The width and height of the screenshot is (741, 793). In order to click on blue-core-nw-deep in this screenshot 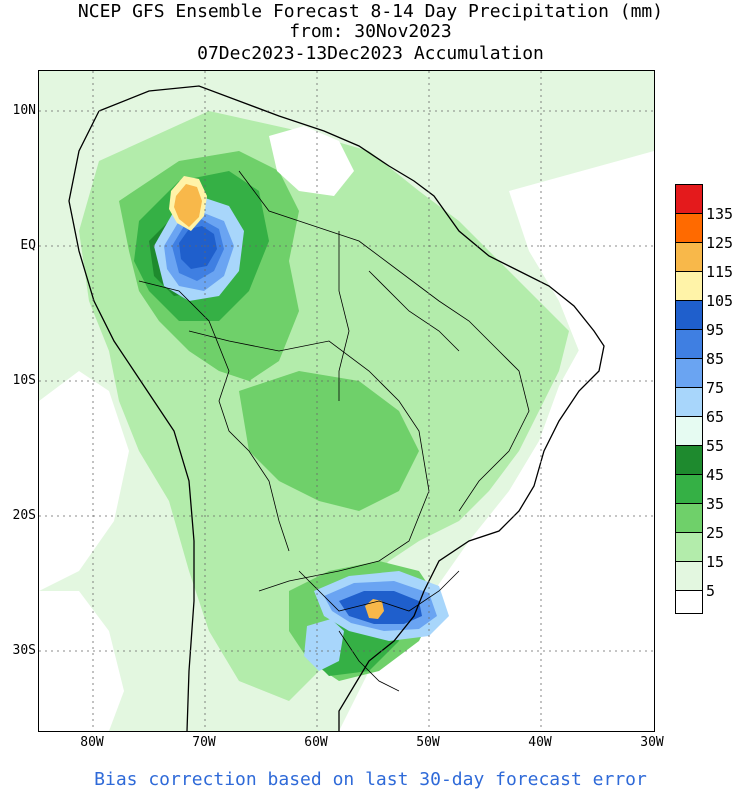, I will do `click(198, 247)`.